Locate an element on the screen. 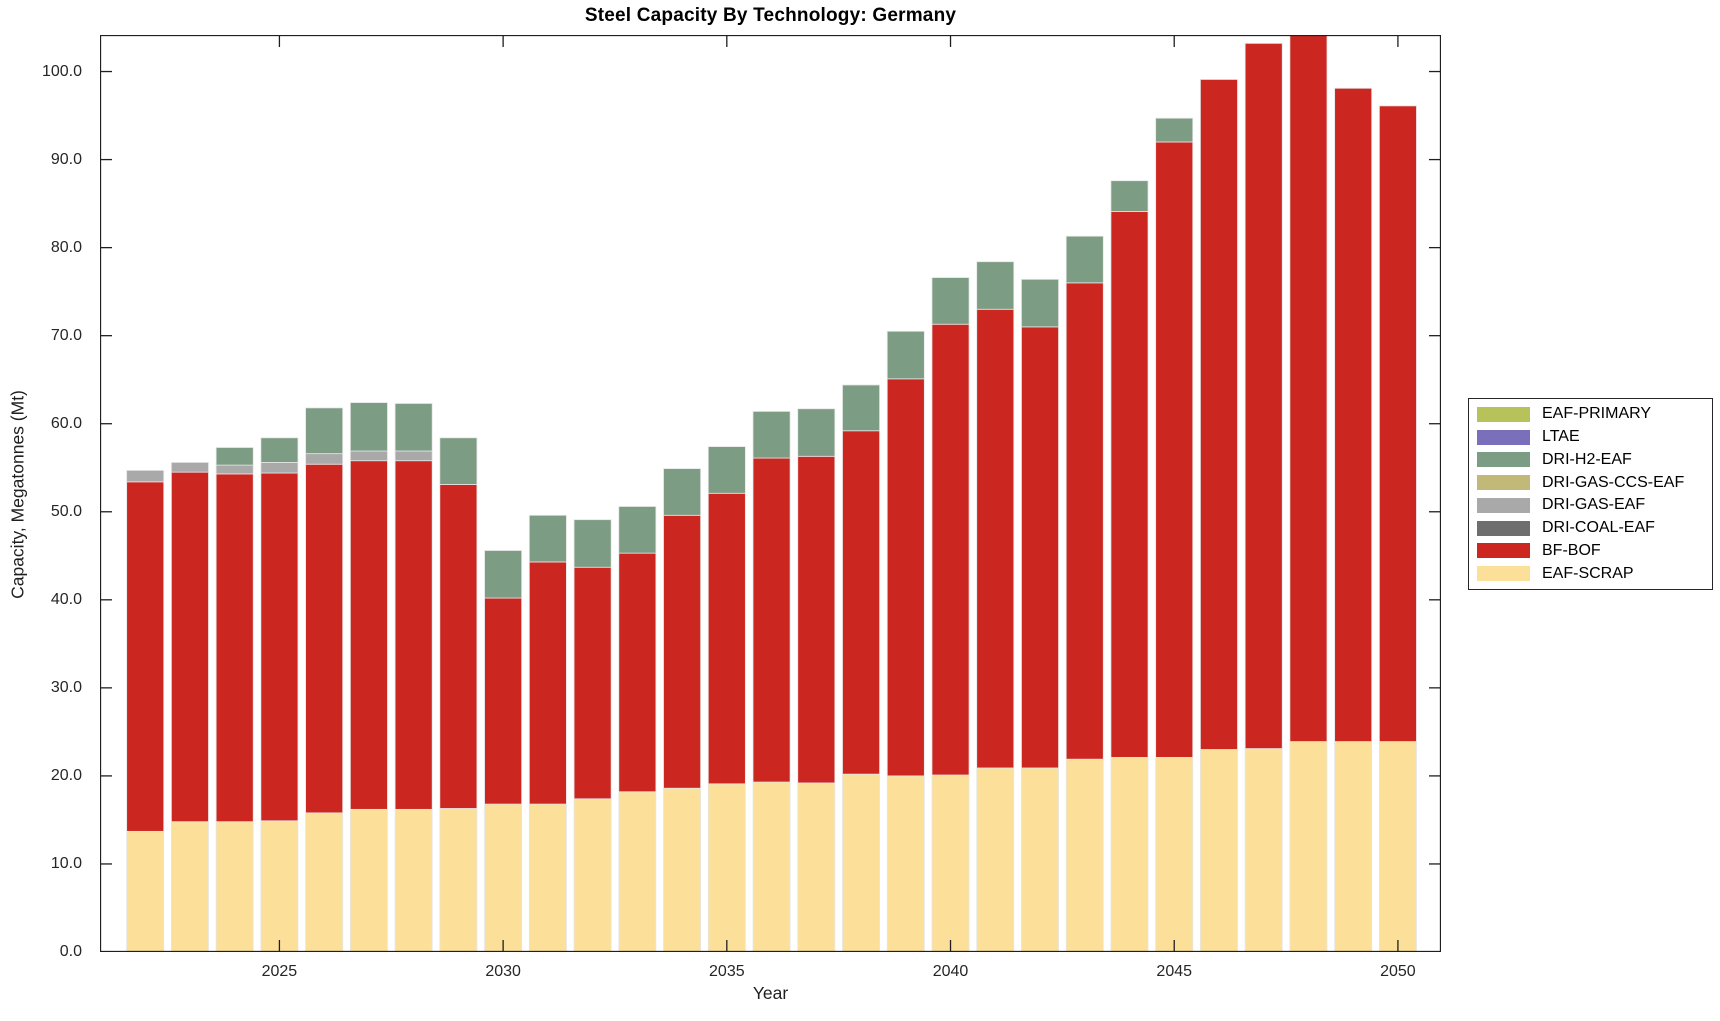  x-tick-label-2045: 2045 is located at coordinates (1174, 971).